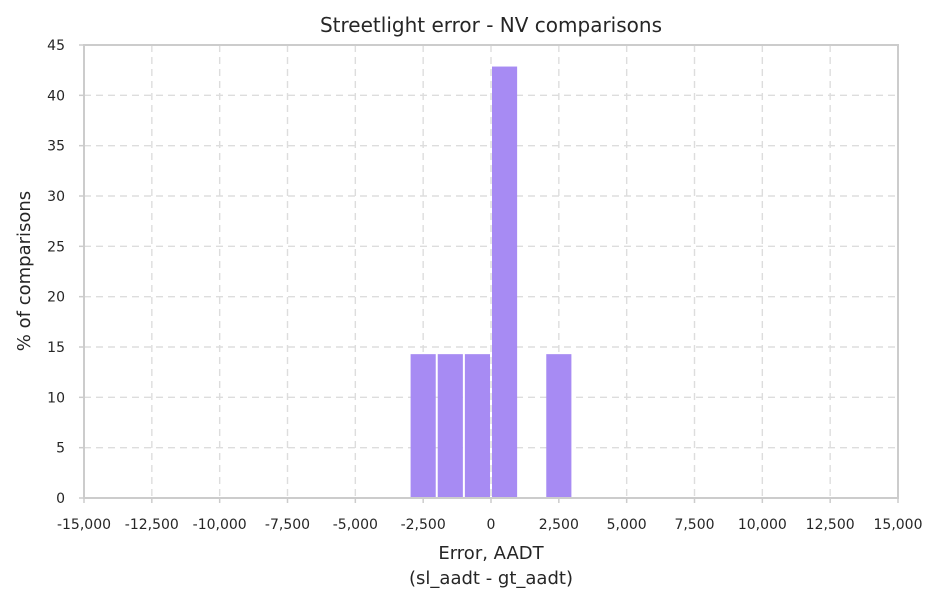 The height and width of the screenshot is (602, 941). Describe the element at coordinates (830, 525) in the screenshot. I see `x-tick-label: 12,500` at that location.